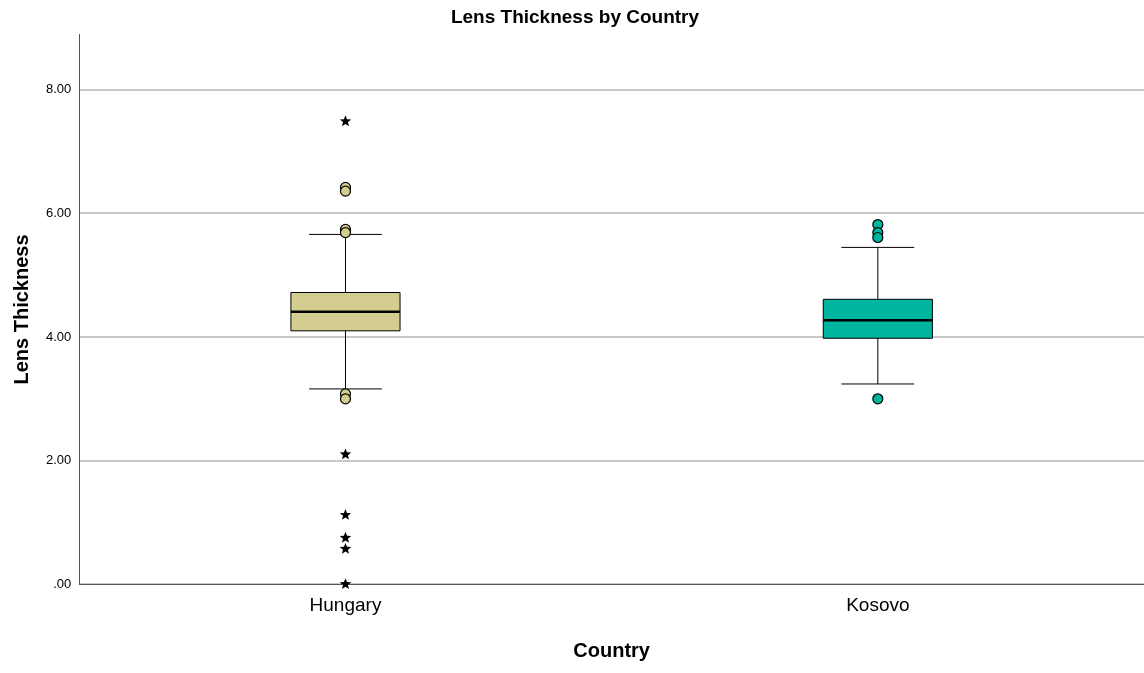 The width and height of the screenshot is (1144, 673). Describe the element at coordinates (58, 336) in the screenshot. I see `y-tick-label: 4.00` at that location.